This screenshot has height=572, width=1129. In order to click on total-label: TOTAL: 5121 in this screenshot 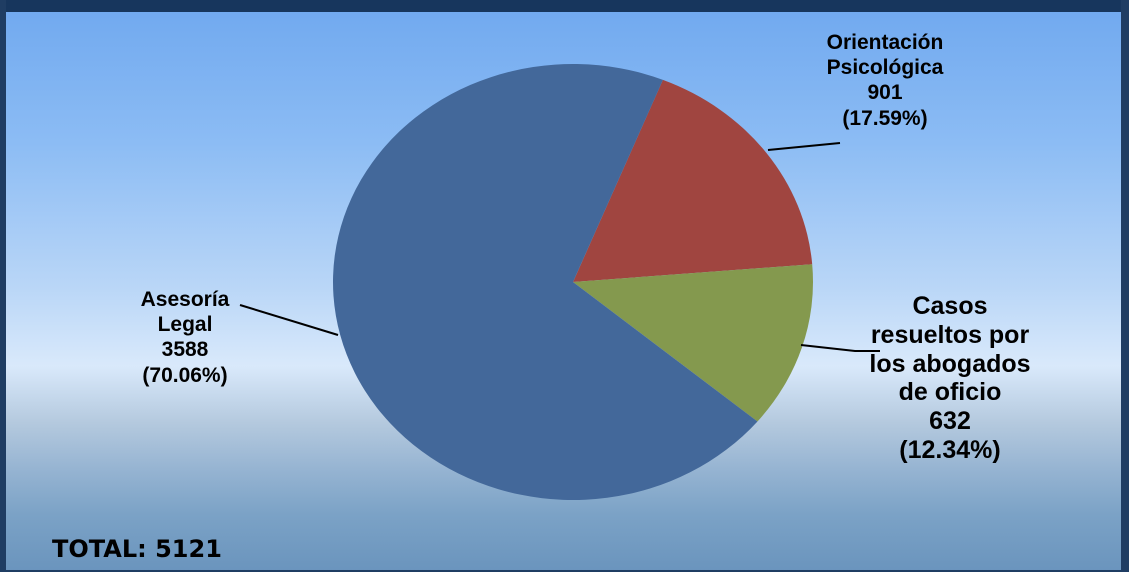, I will do `click(137, 549)`.